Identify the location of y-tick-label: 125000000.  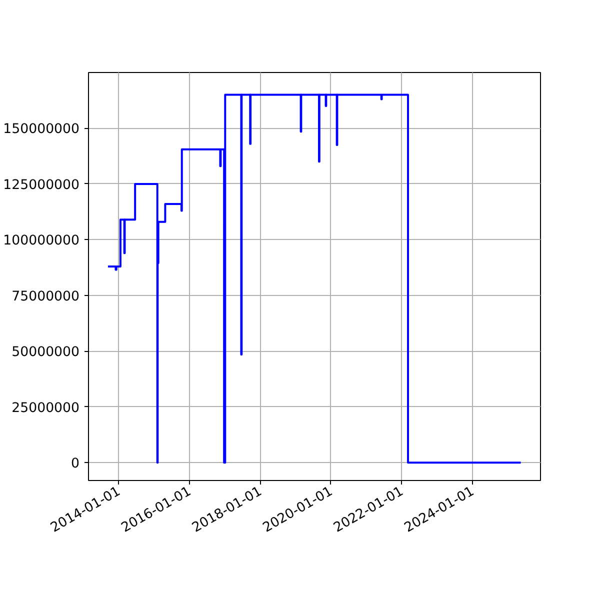
(41, 185).